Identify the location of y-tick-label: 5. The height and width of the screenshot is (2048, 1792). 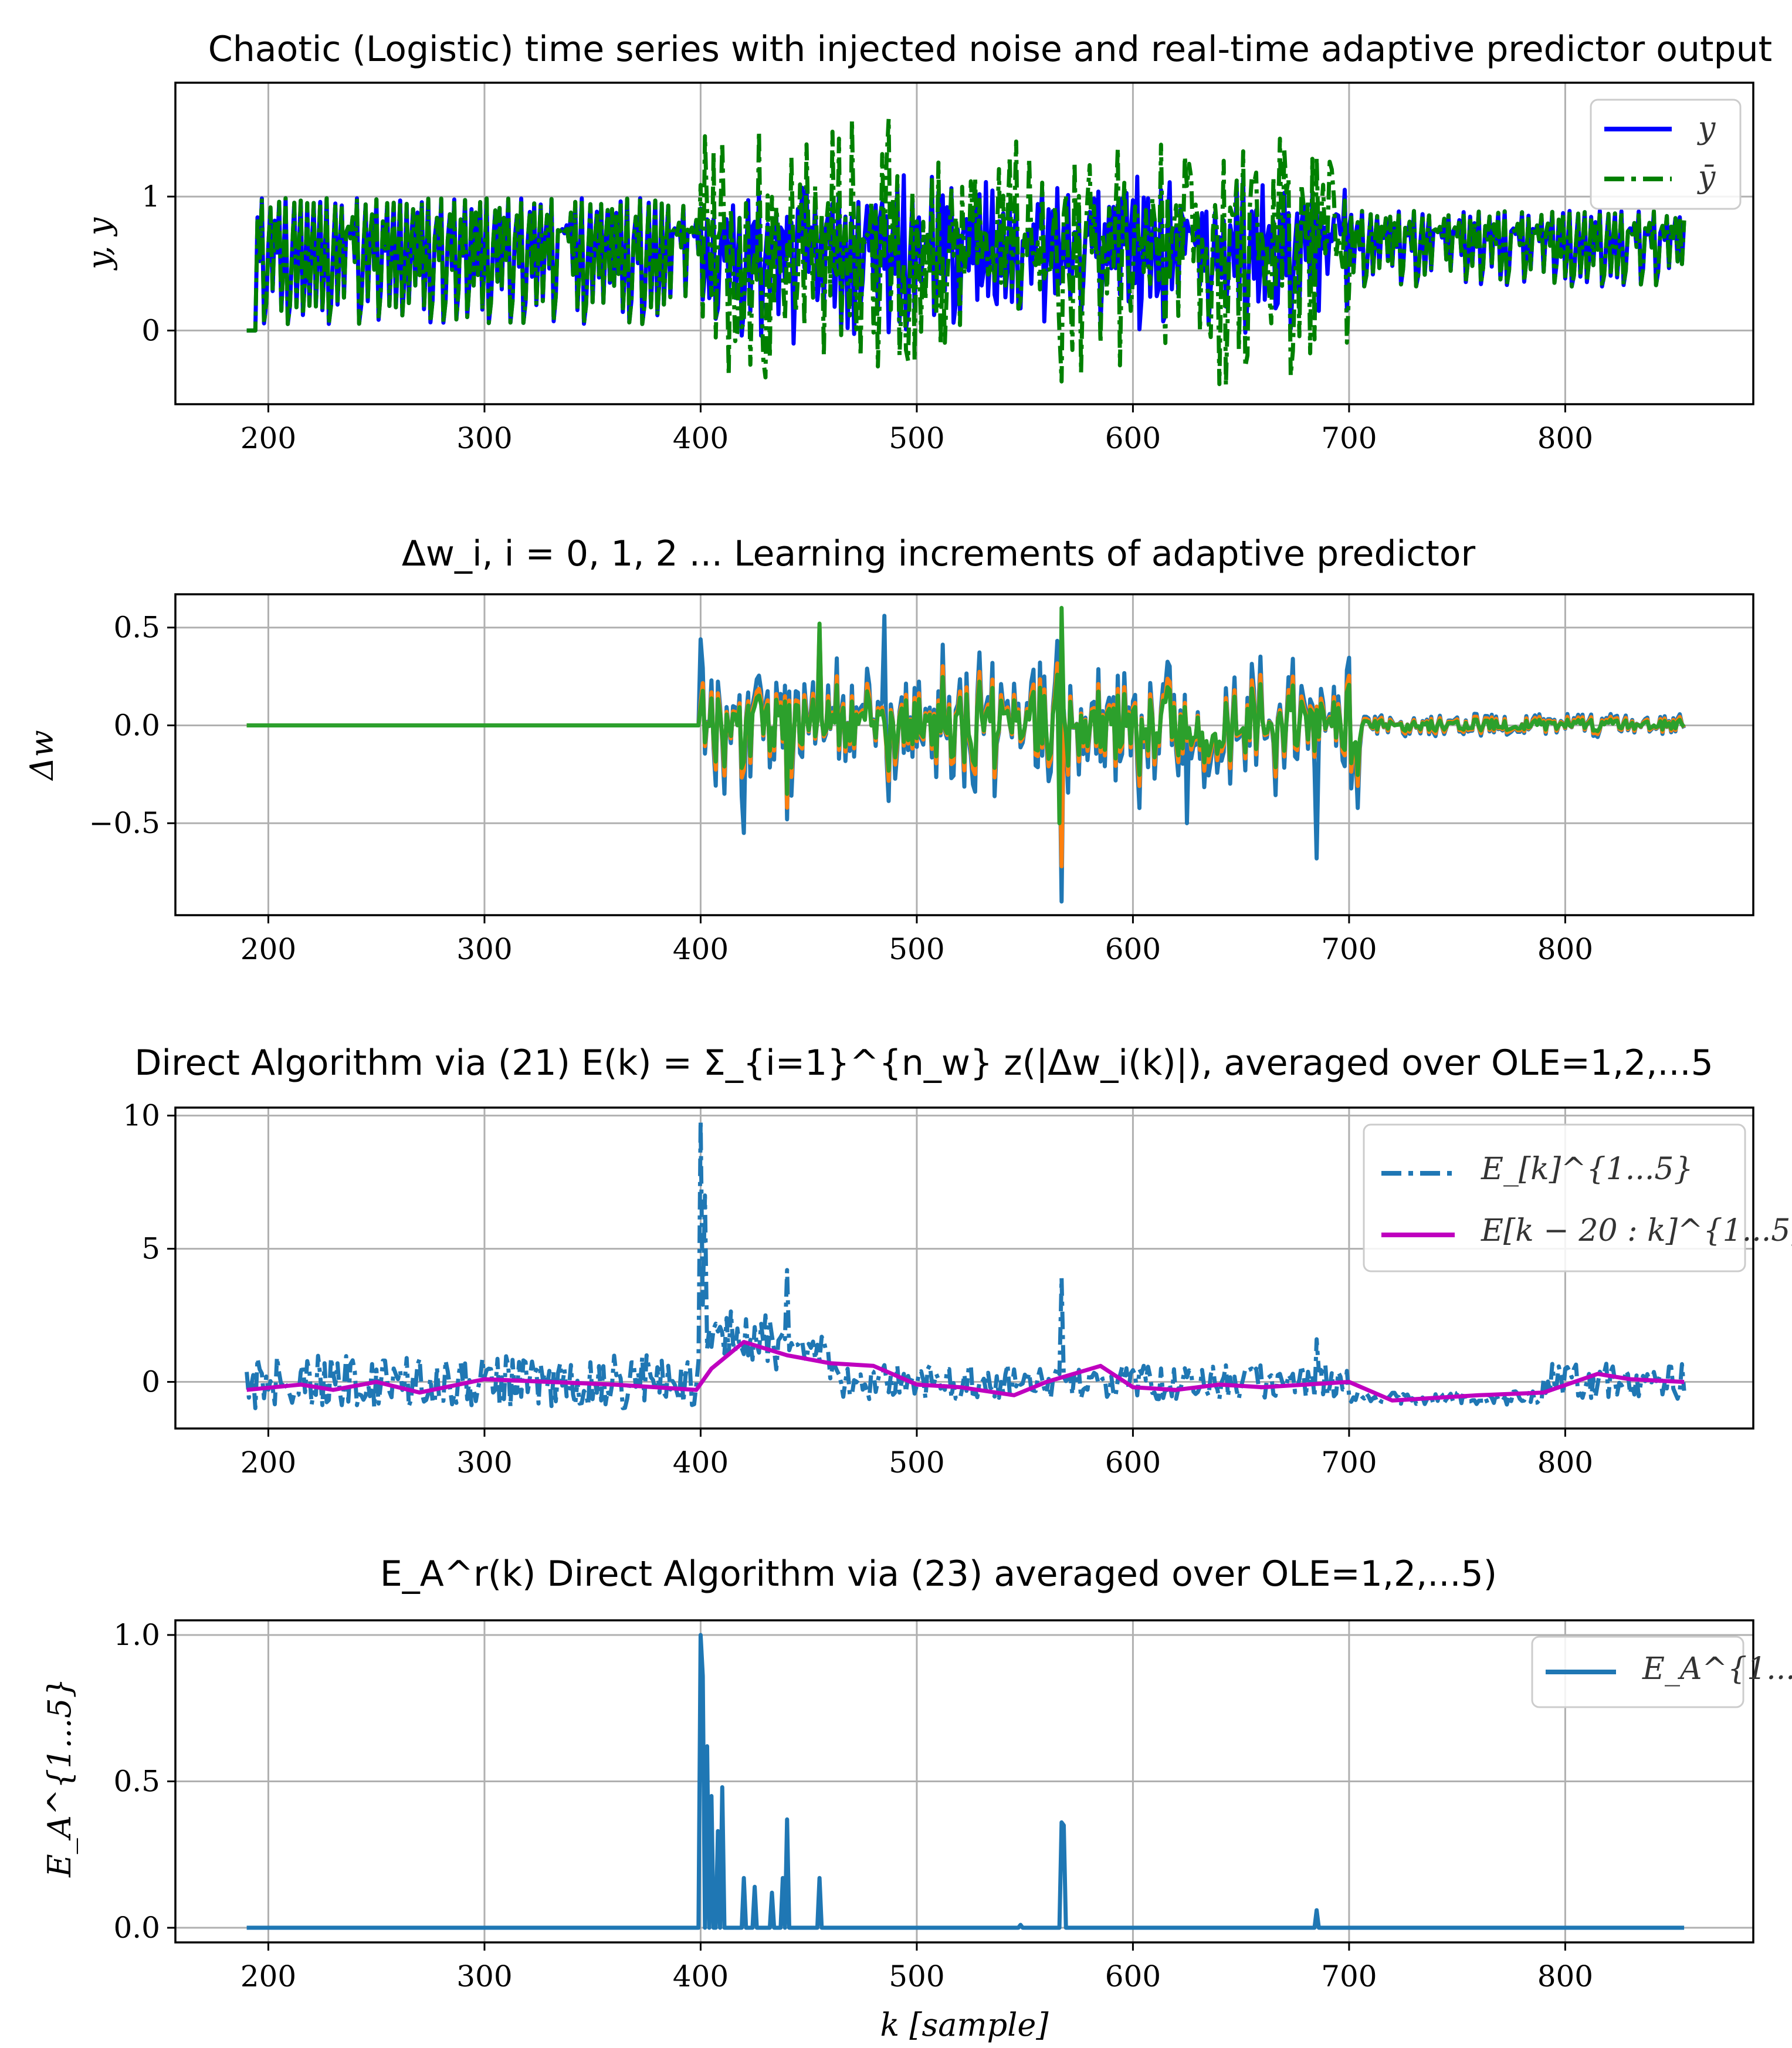
(150, 1249).